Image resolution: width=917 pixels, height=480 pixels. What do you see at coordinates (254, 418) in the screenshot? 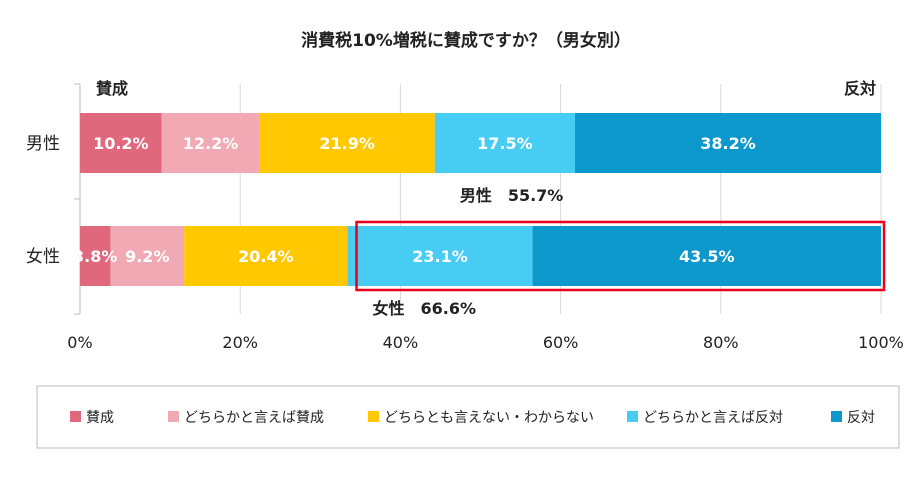
I see `legend-label: どちらかと言えば賛成` at bounding box center [254, 418].